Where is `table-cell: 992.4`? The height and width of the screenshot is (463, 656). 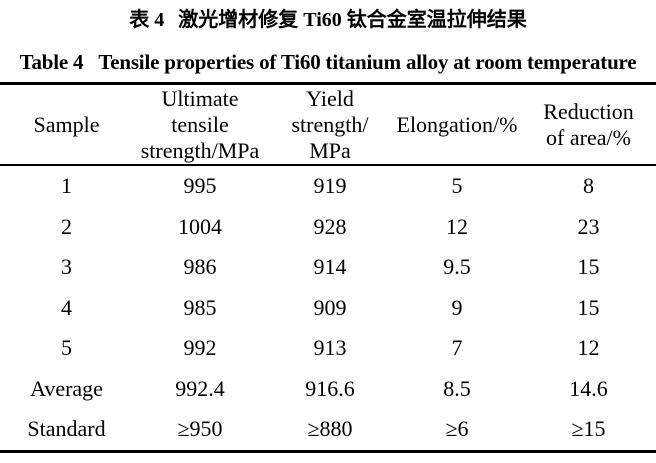 table-cell: 992.4 is located at coordinates (200, 388).